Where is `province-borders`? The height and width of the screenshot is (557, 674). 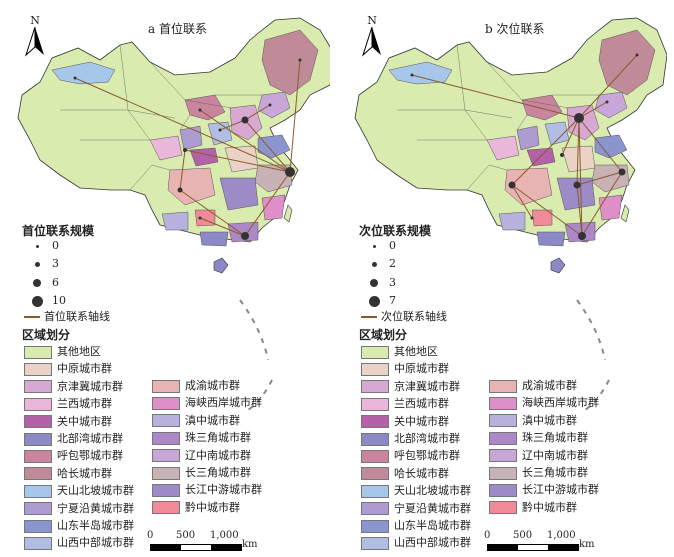
province-borders is located at coordinates (498, 117).